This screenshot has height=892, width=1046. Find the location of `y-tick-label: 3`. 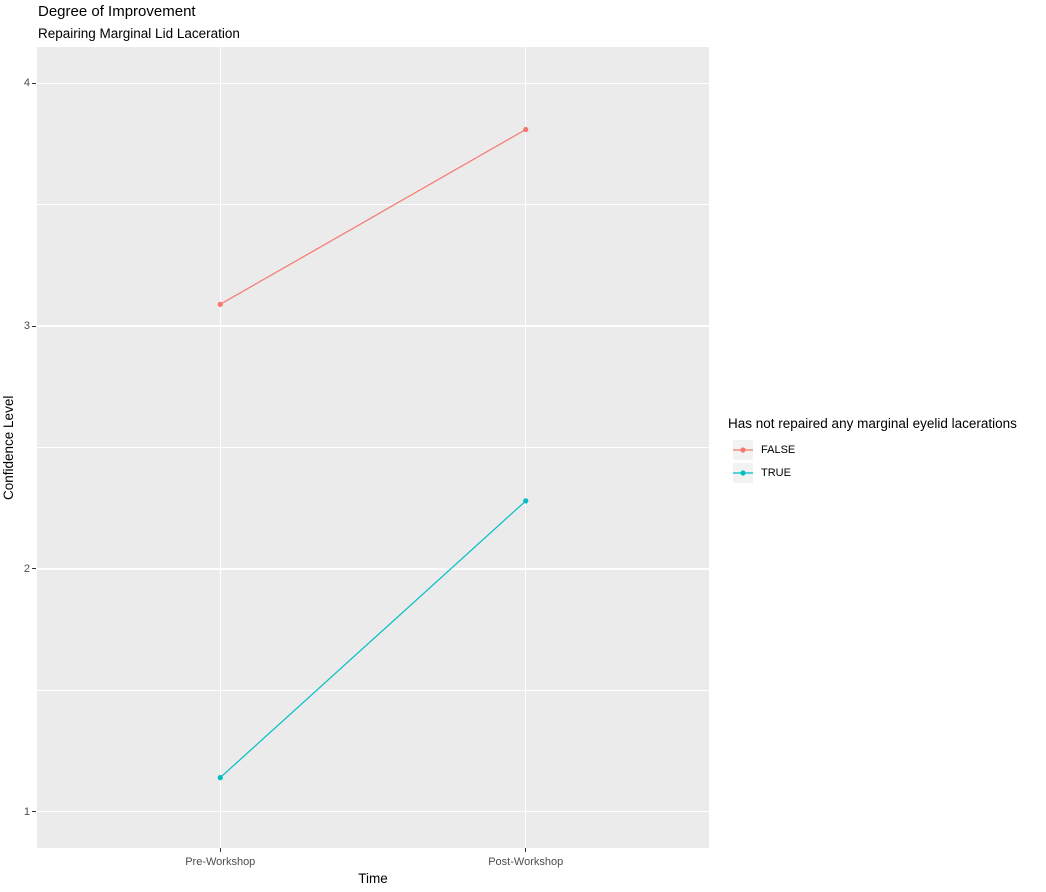

y-tick-label: 3 is located at coordinates (26, 326).